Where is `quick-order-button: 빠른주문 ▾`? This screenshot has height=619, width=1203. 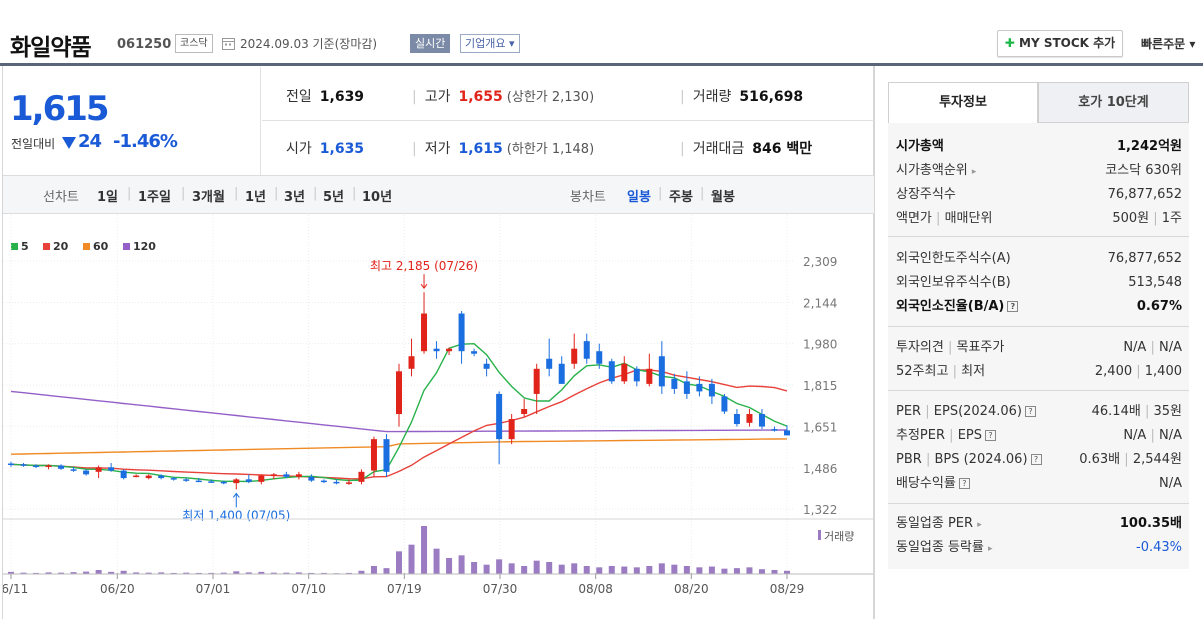
quick-order-button: 빠른주문 ▾ is located at coordinates (1168, 44).